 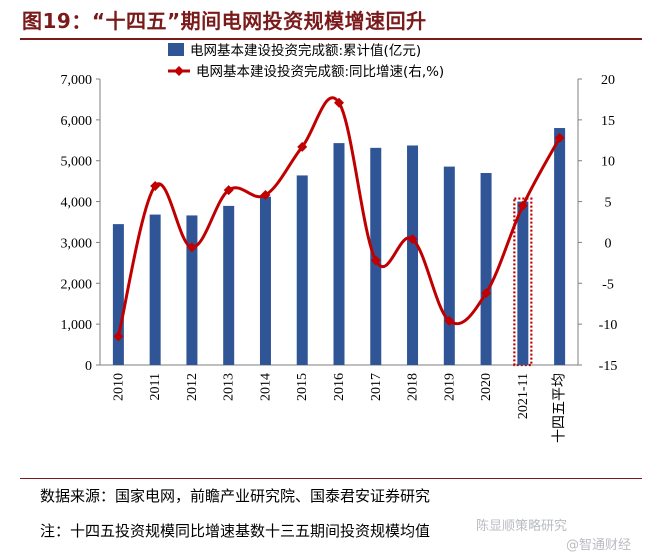 I want to click on x-tick-label: 2016, so click(x=339, y=387).